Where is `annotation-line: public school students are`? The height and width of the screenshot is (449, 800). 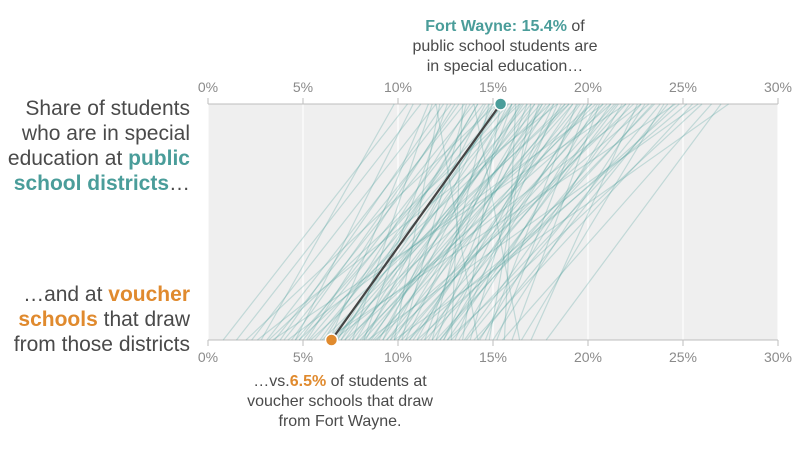 annotation-line: public school students are is located at coordinates (505, 46).